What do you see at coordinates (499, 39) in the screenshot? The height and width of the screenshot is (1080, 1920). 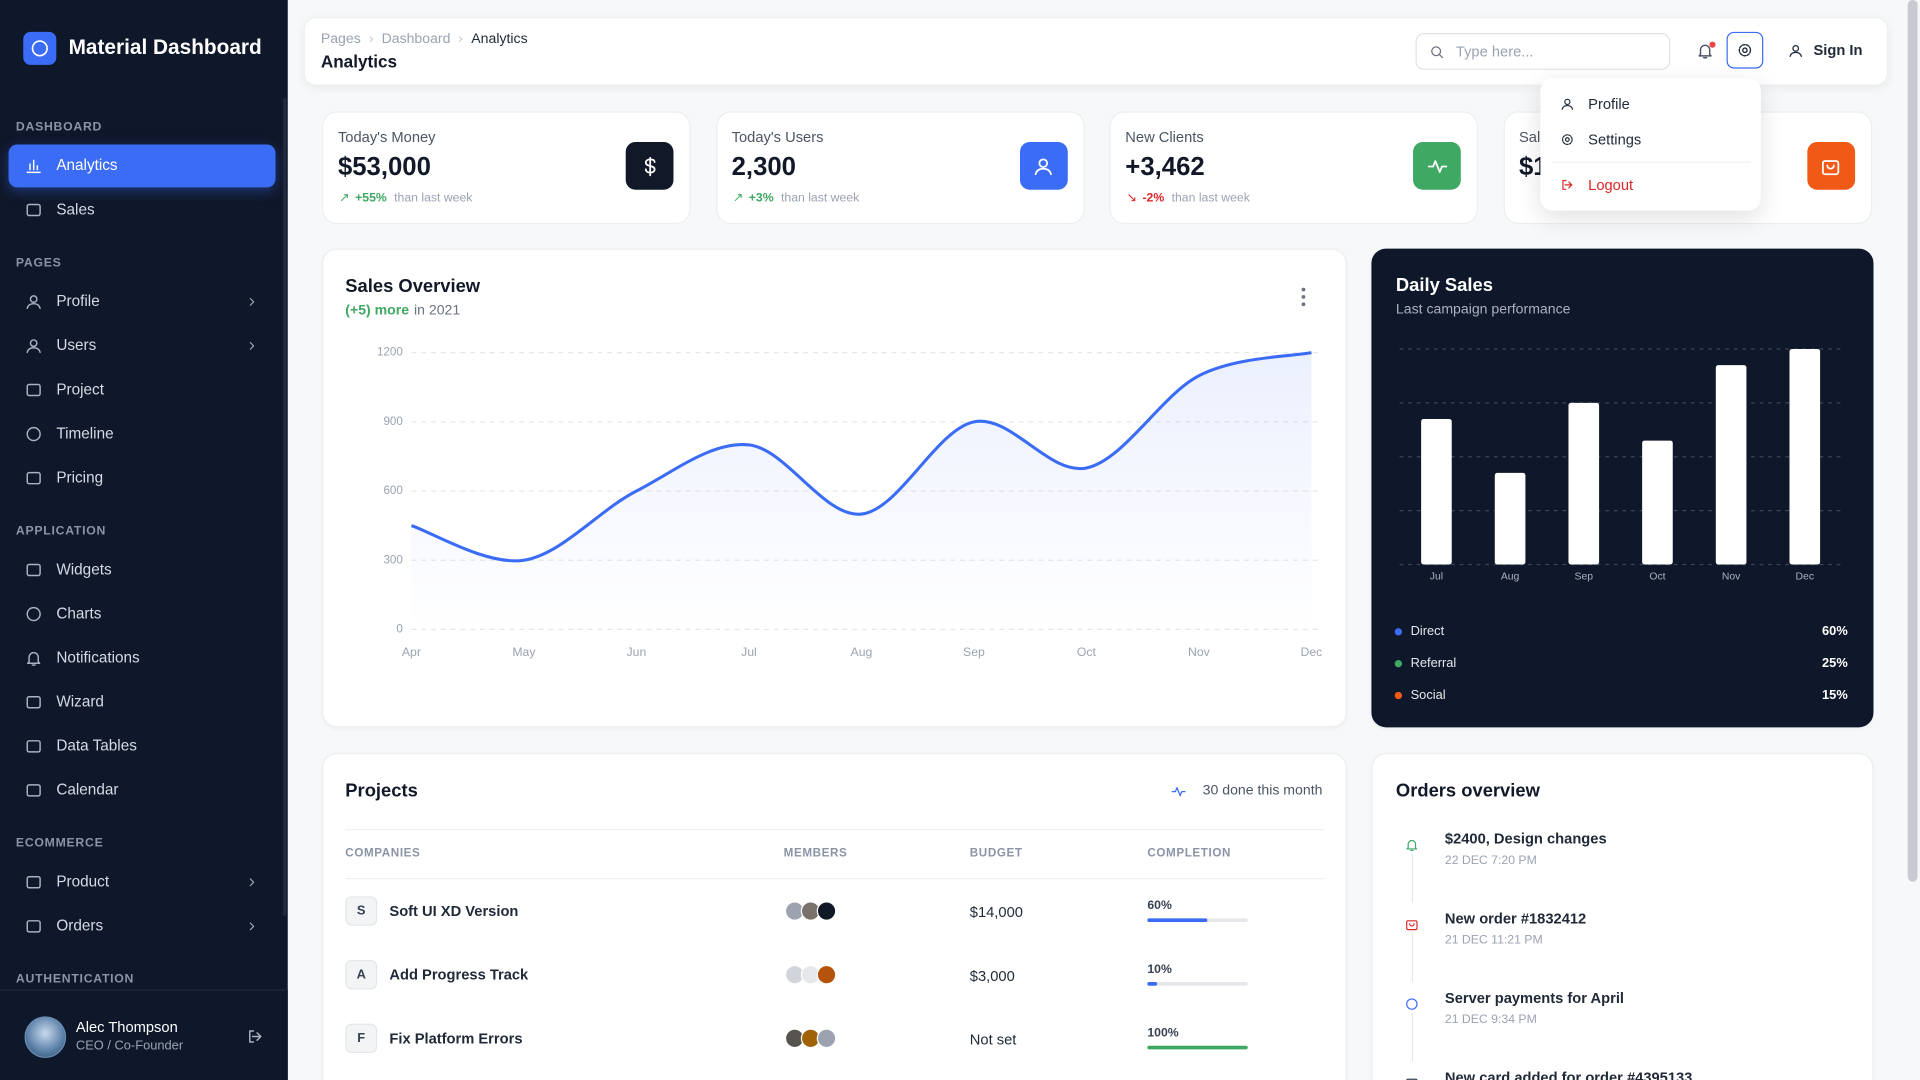 I see `breadcrumb: Analytics` at bounding box center [499, 39].